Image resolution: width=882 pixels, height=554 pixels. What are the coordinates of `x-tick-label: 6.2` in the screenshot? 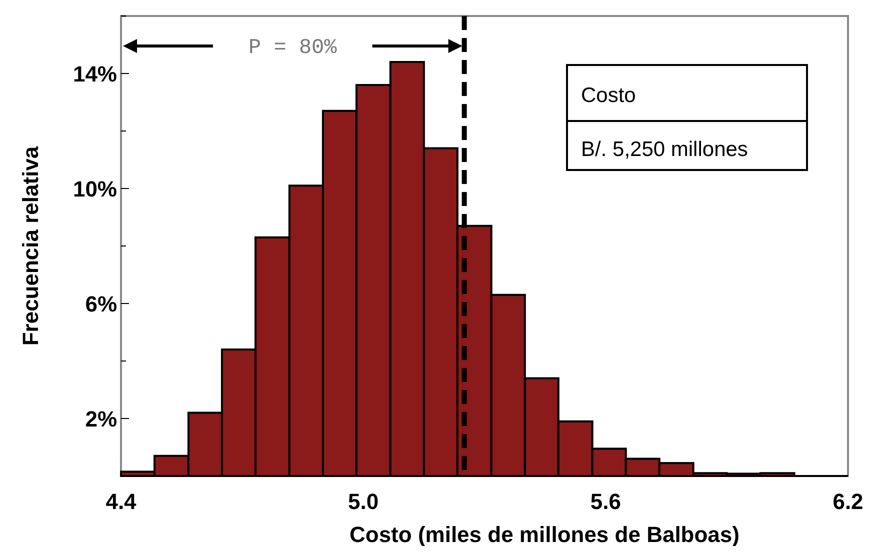 It's located at (848, 501).